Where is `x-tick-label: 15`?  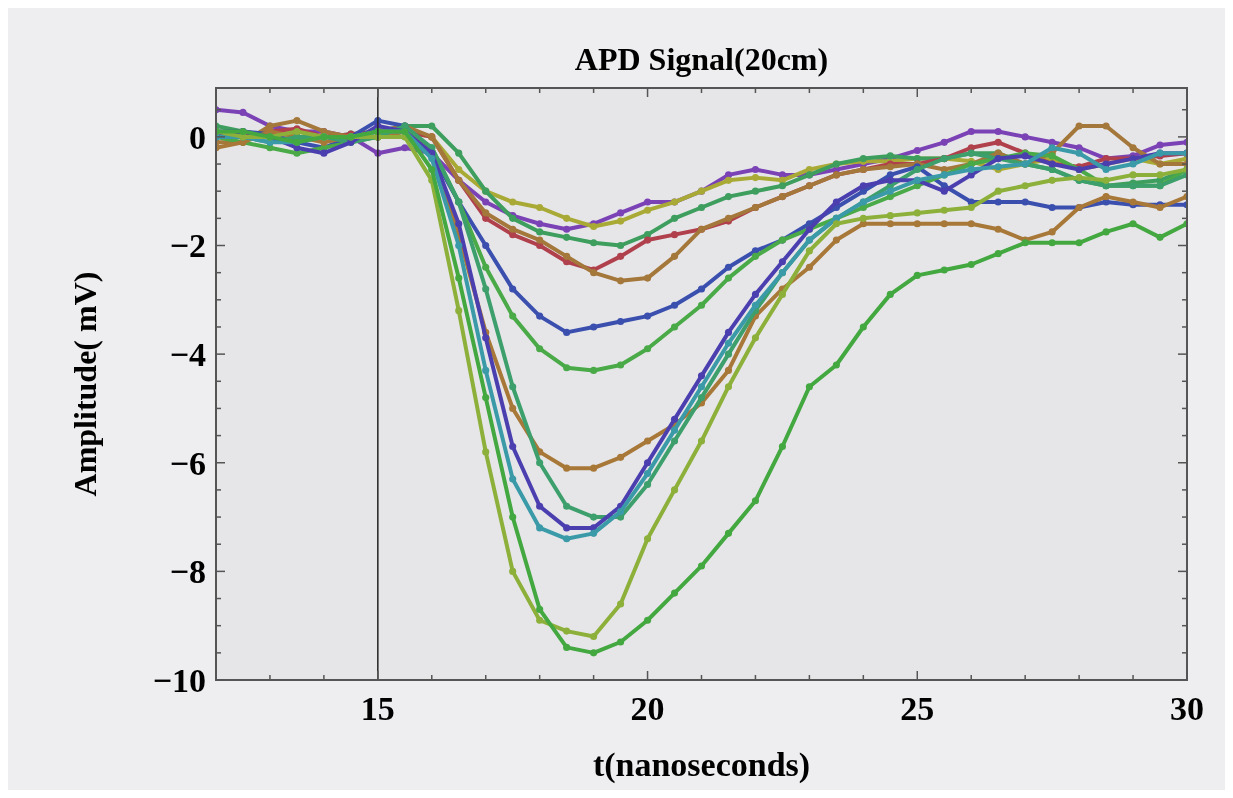 x-tick-label: 15 is located at coordinates (377, 708).